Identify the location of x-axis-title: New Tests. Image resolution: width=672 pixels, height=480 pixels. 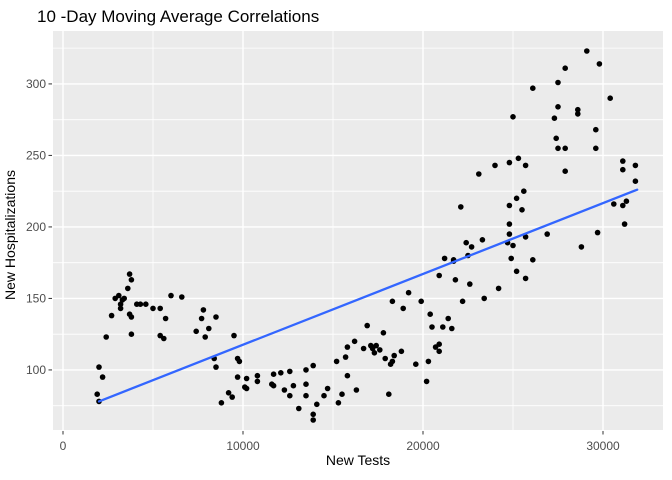
(358, 460).